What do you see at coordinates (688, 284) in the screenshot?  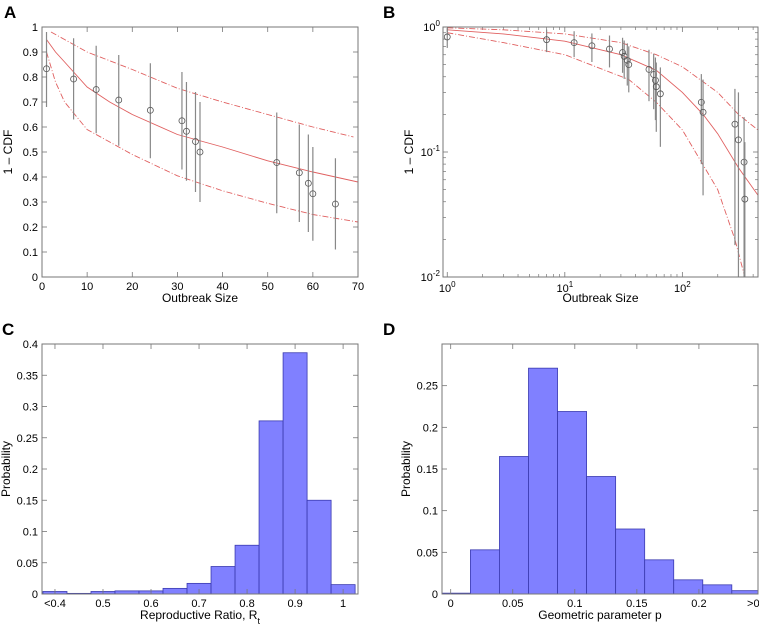 I see `tick-exponent: 2` at bounding box center [688, 284].